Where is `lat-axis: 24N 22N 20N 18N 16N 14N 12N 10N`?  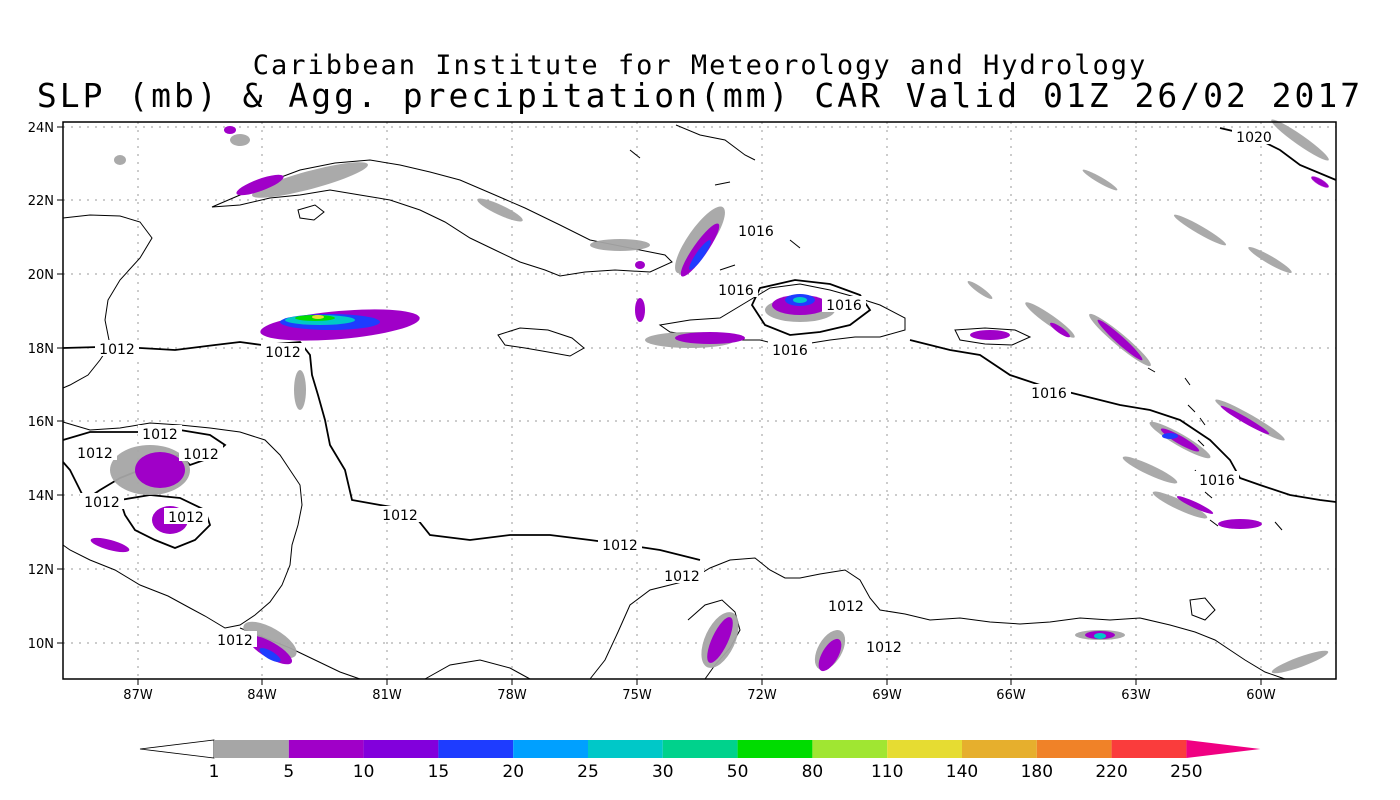
lat-axis: 24N 22N 20N 18N 16N 14N 12N 10N is located at coordinates (41, 386).